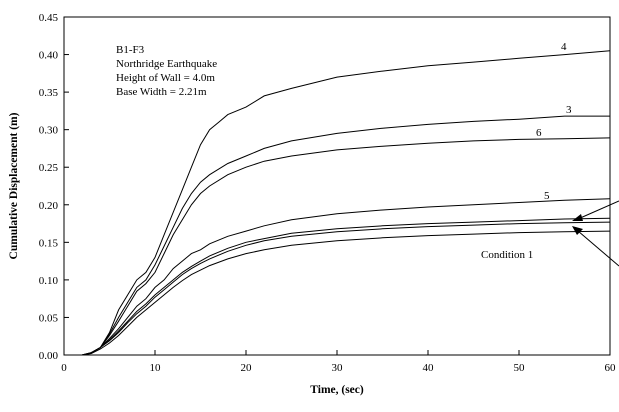 The image size is (619, 412). Describe the element at coordinates (577, 217) in the screenshot. I see `arrow-head-upper` at that location.